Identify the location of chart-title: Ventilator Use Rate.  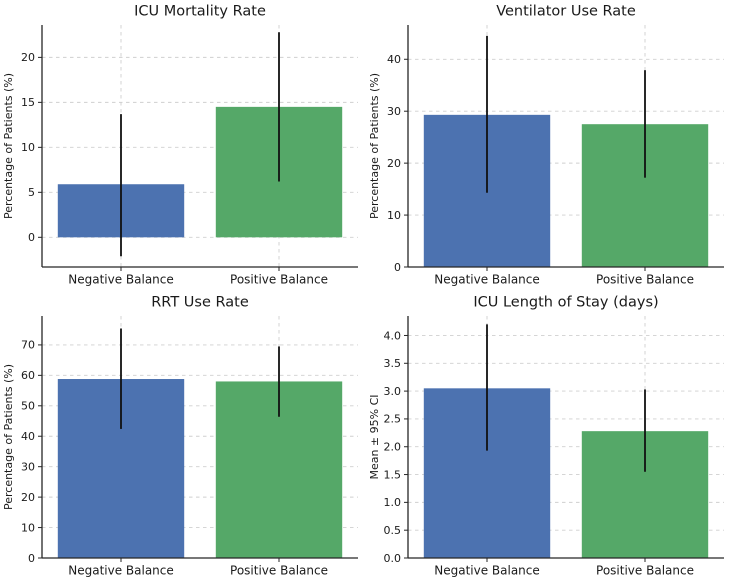
(566, 12).